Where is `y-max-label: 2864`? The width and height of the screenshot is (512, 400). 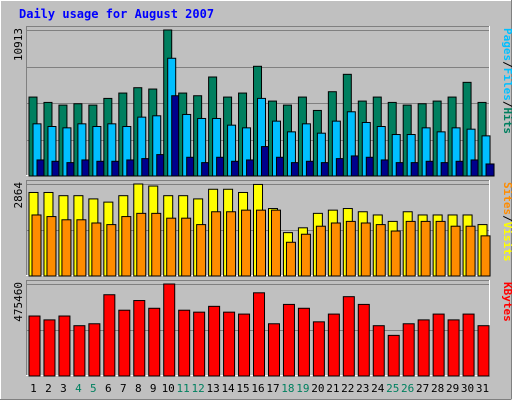 y-max-label: 2864 is located at coordinates (18, 195).